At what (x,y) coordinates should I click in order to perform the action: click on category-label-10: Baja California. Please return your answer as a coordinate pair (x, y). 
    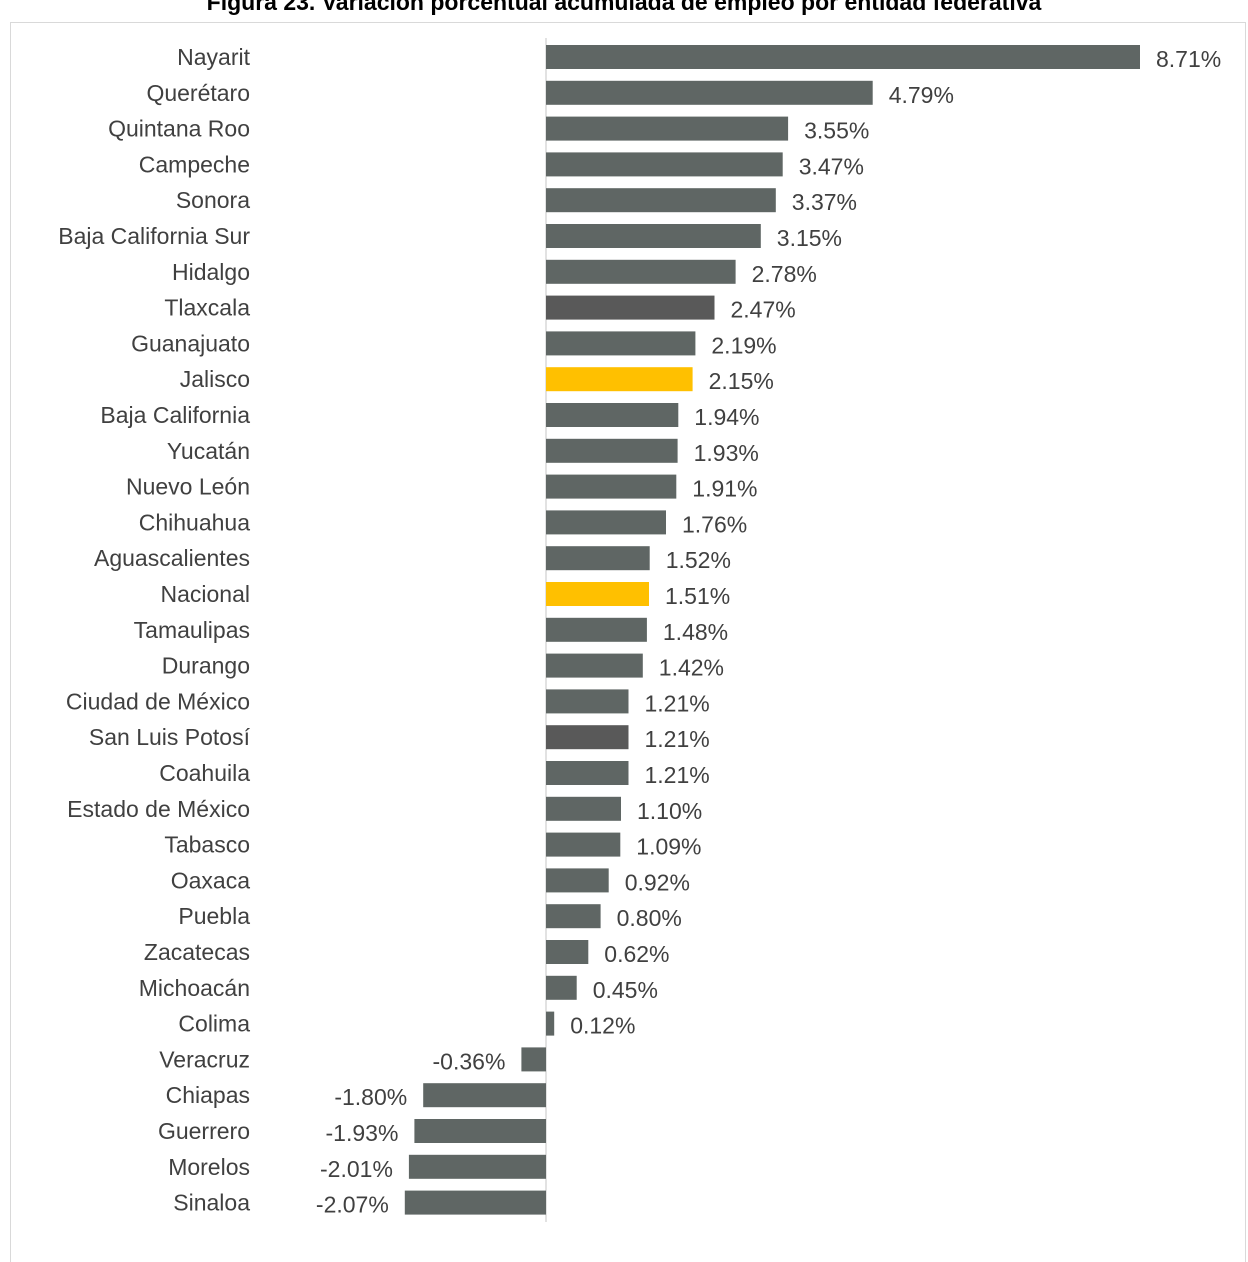
    Looking at the image, I should click on (175, 415).